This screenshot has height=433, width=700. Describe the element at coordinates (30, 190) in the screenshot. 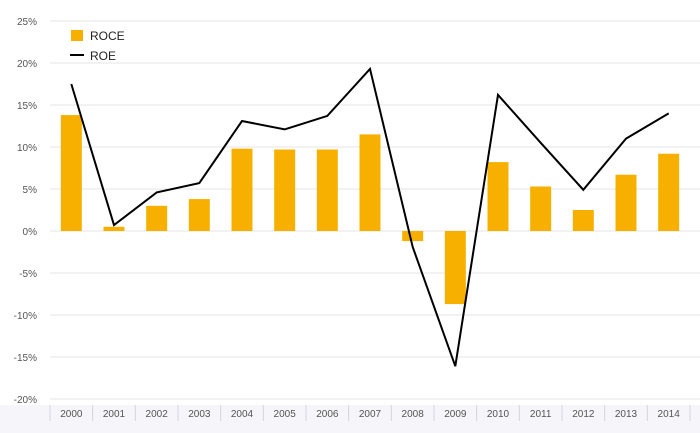

I see `y-tick-label: 5%` at that location.